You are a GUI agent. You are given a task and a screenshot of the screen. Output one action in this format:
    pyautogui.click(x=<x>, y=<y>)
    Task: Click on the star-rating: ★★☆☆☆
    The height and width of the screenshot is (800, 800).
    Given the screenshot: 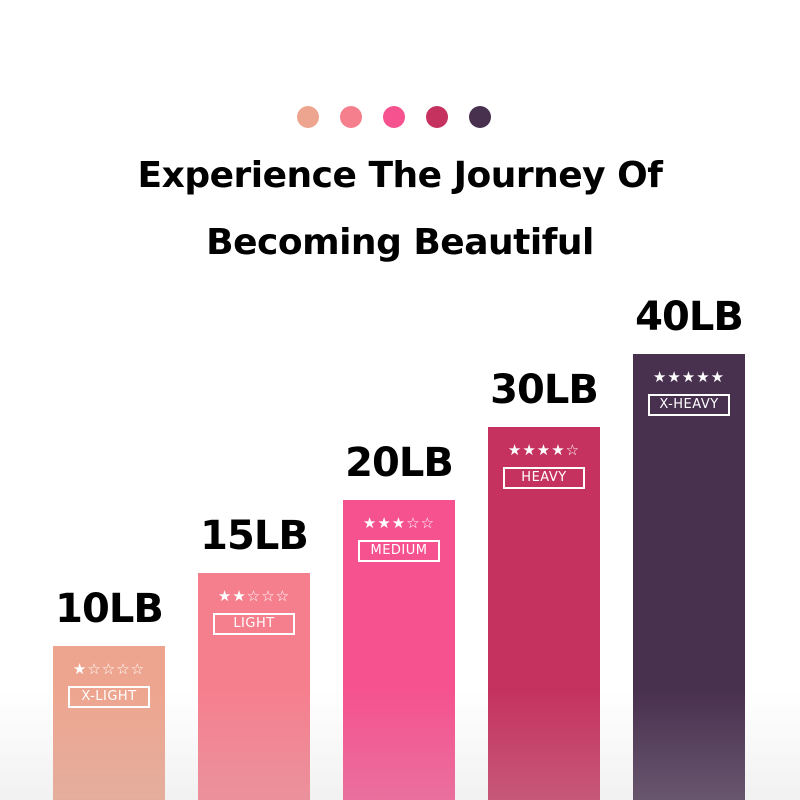 What is the action you would take?
    pyautogui.click(x=254, y=596)
    